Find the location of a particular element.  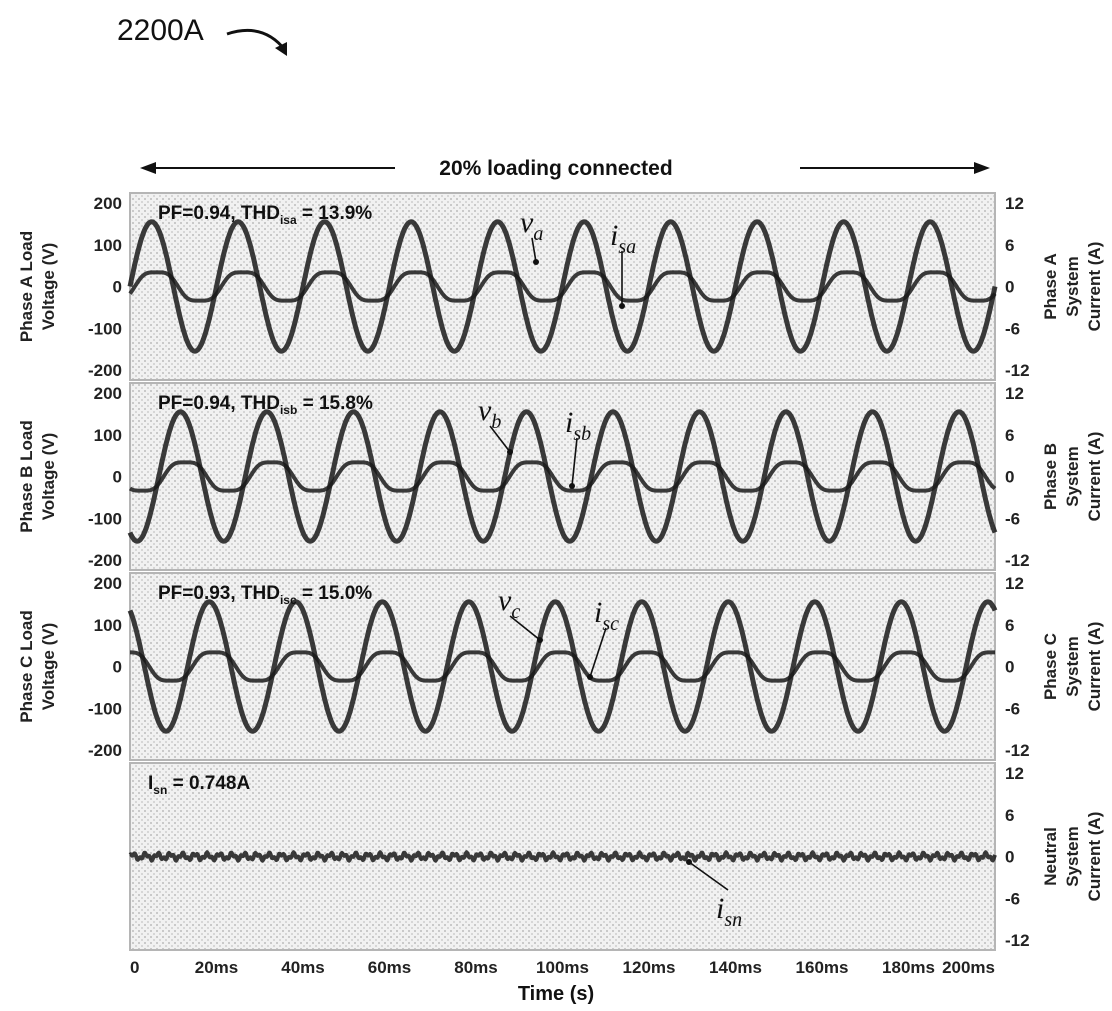

panel-a-annotation: PF=0.94, THDisa = 13.9% is located at coordinates (265, 215).